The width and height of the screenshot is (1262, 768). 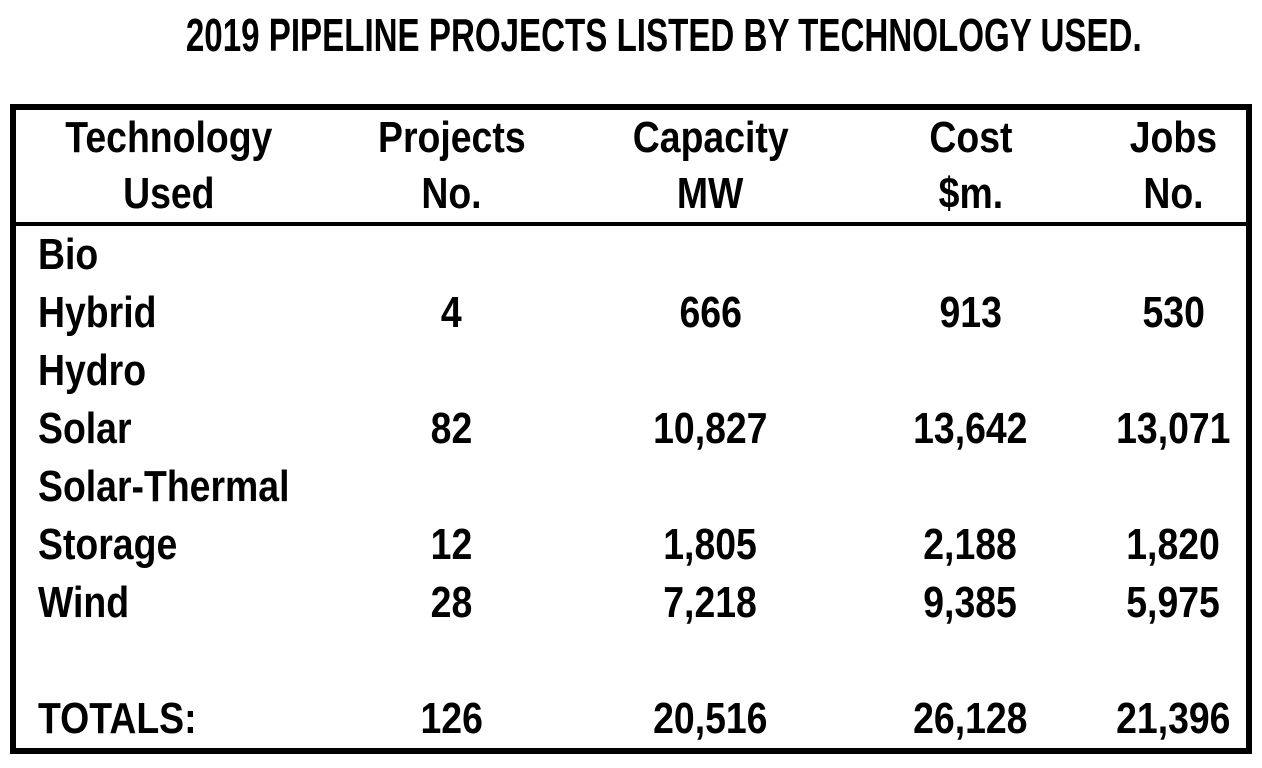 What do you see at coordinates (451, 312) in the screenshot?
I see `cell-projects: 4` at bounding box center [451, 312].